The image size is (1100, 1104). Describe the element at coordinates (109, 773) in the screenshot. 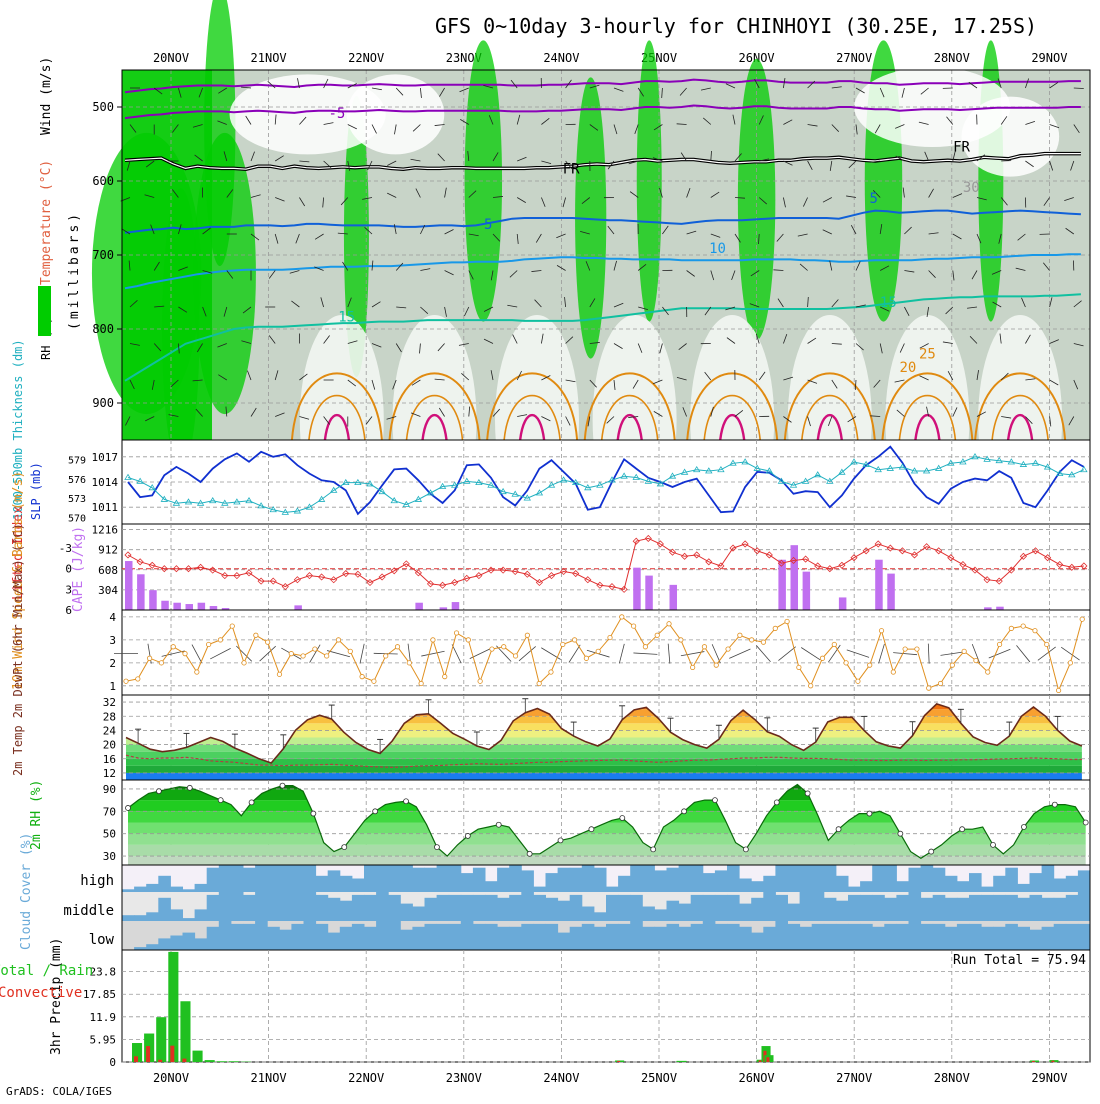

I see `temp2m-tick-label: 12` at that location.